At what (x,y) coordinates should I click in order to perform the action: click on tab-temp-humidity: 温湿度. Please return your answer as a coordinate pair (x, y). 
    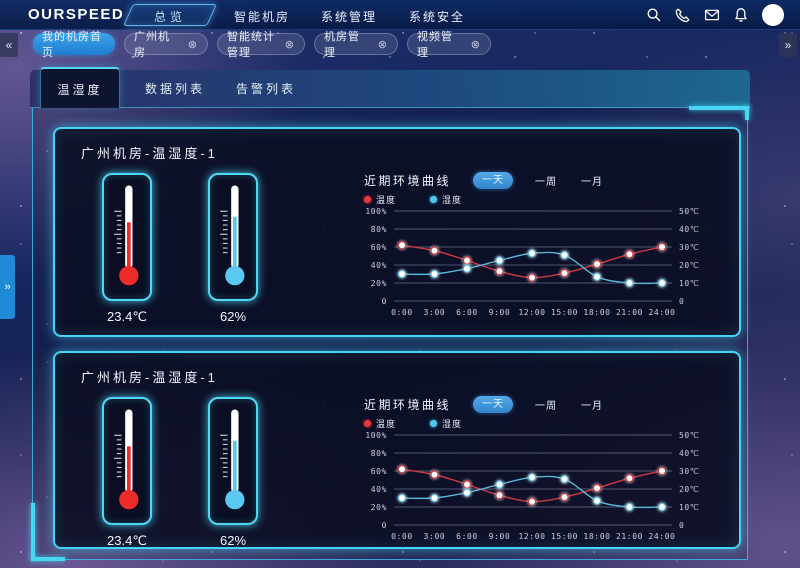
    Looking at the image, I should click on (80, 87).